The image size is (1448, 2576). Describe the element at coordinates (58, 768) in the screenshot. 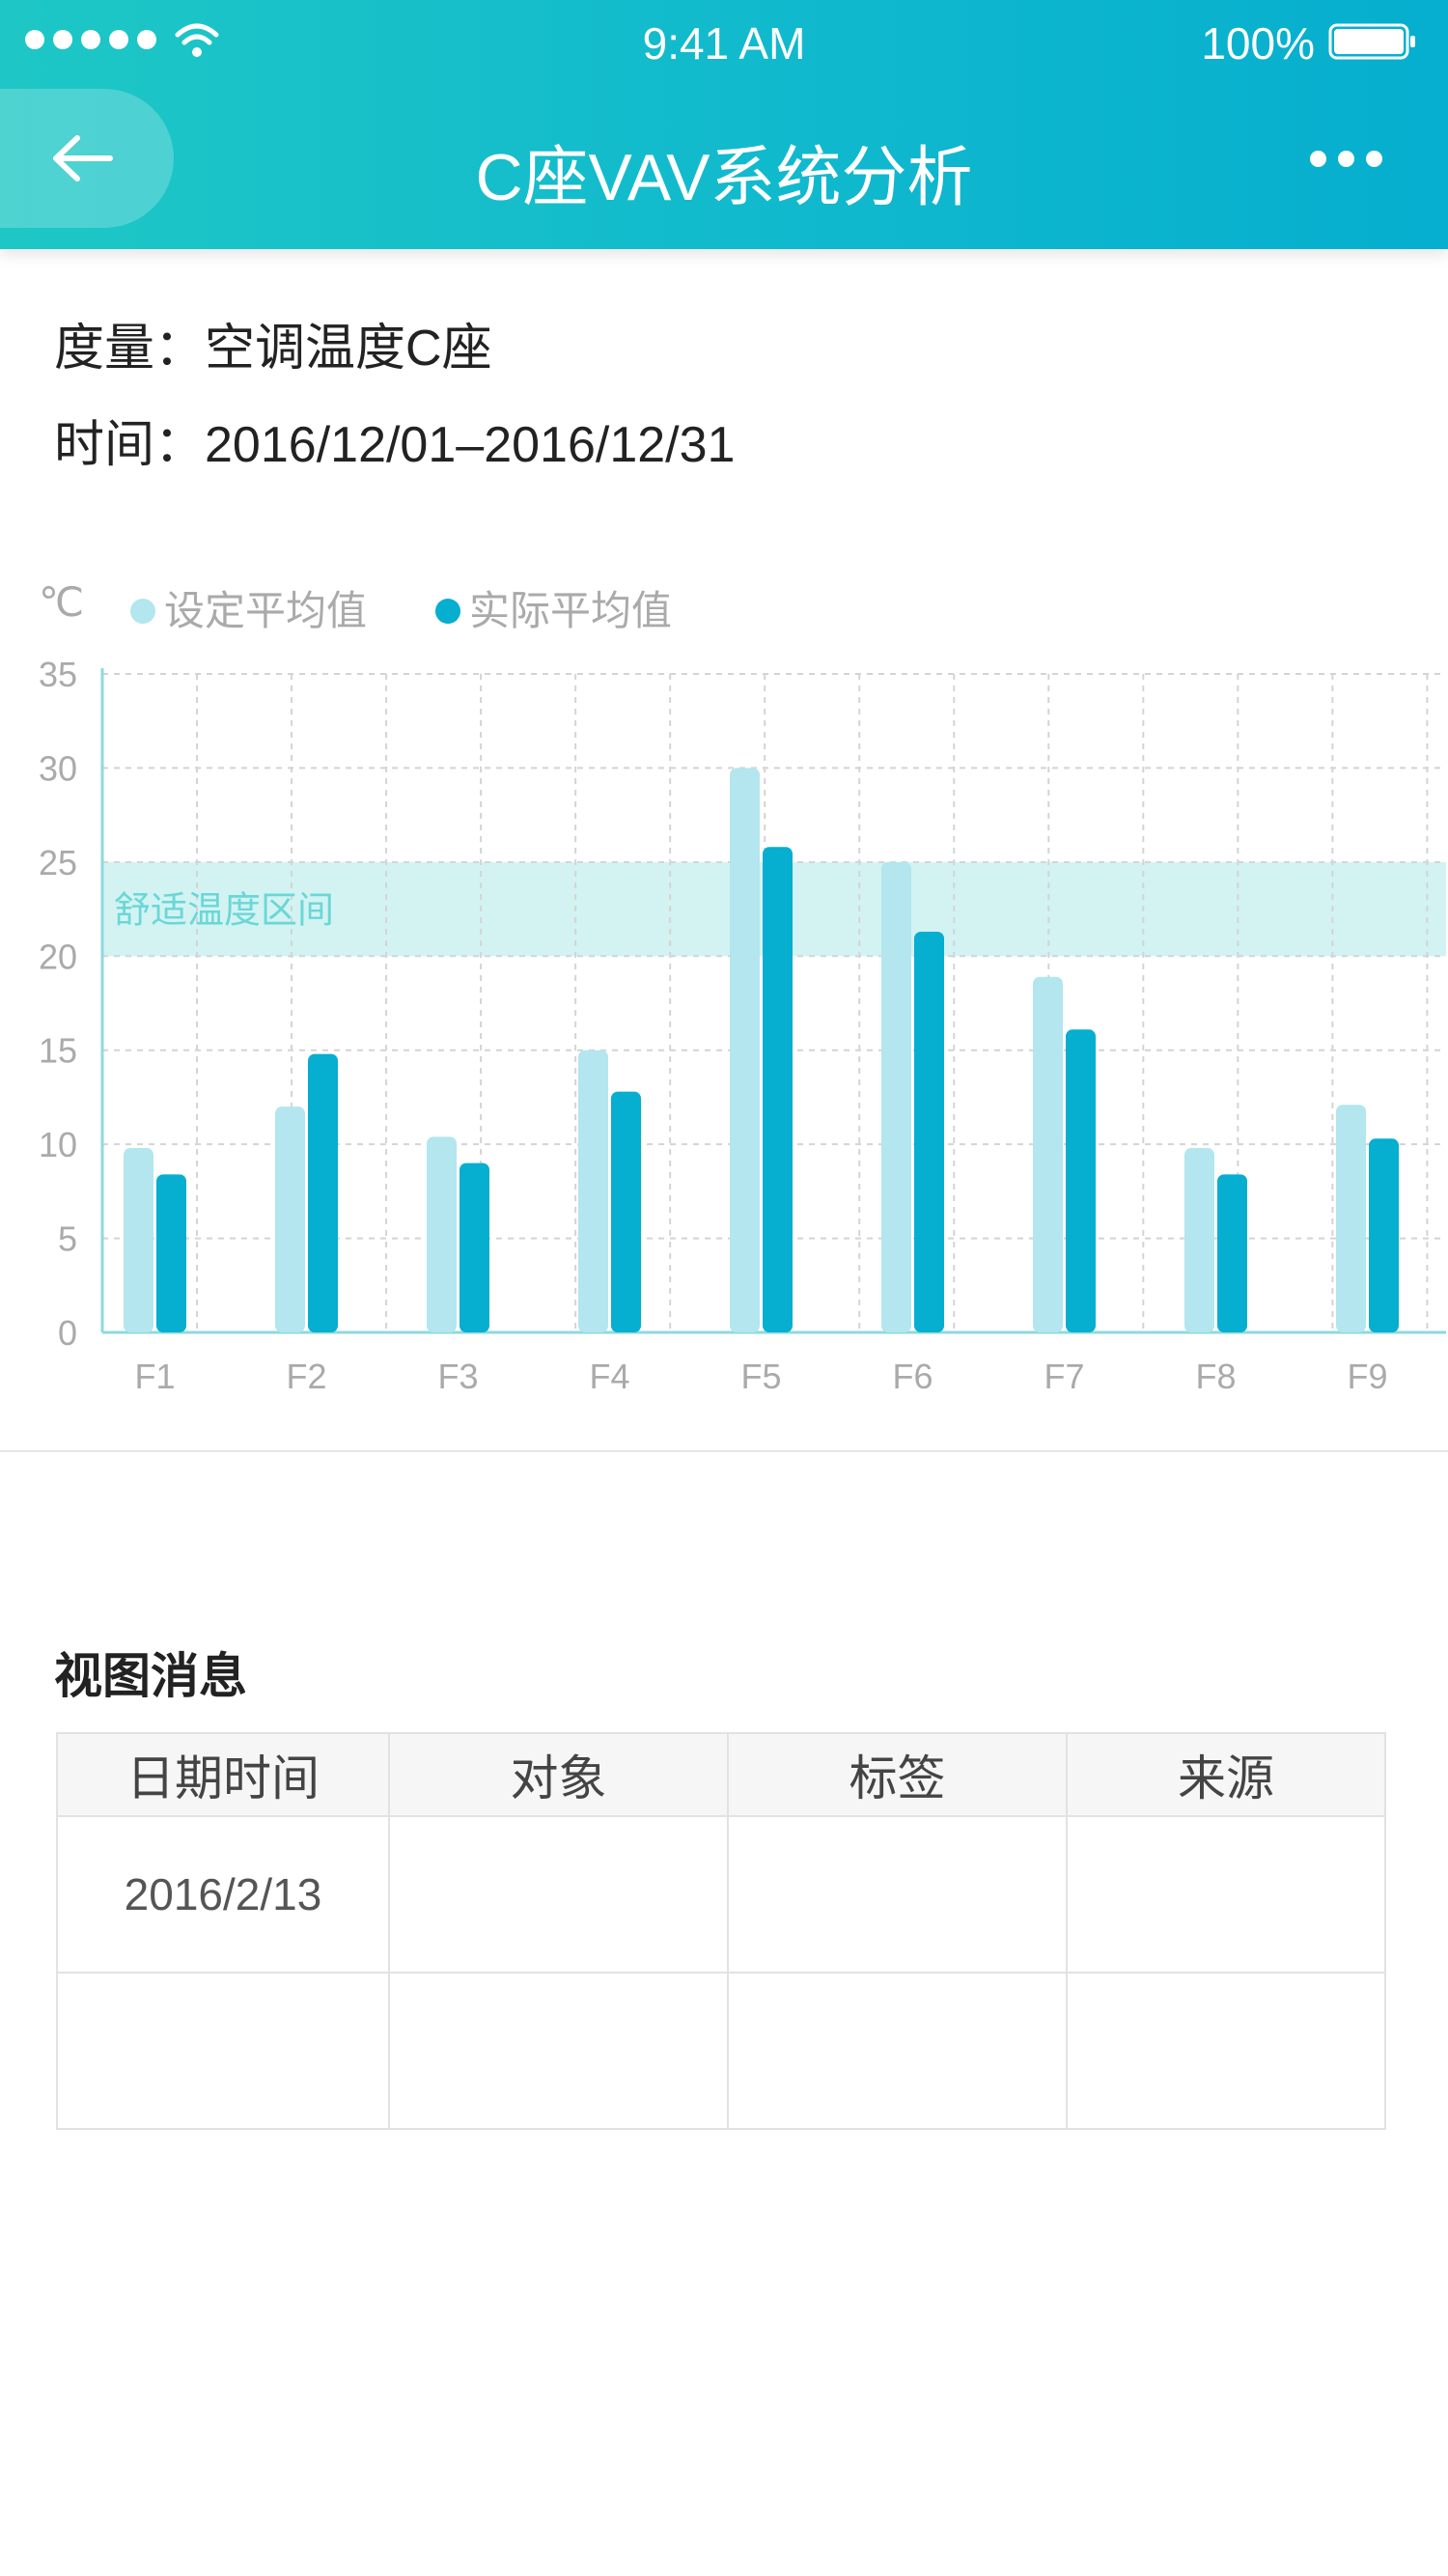

I see `y-tick-label: 30` at that location.